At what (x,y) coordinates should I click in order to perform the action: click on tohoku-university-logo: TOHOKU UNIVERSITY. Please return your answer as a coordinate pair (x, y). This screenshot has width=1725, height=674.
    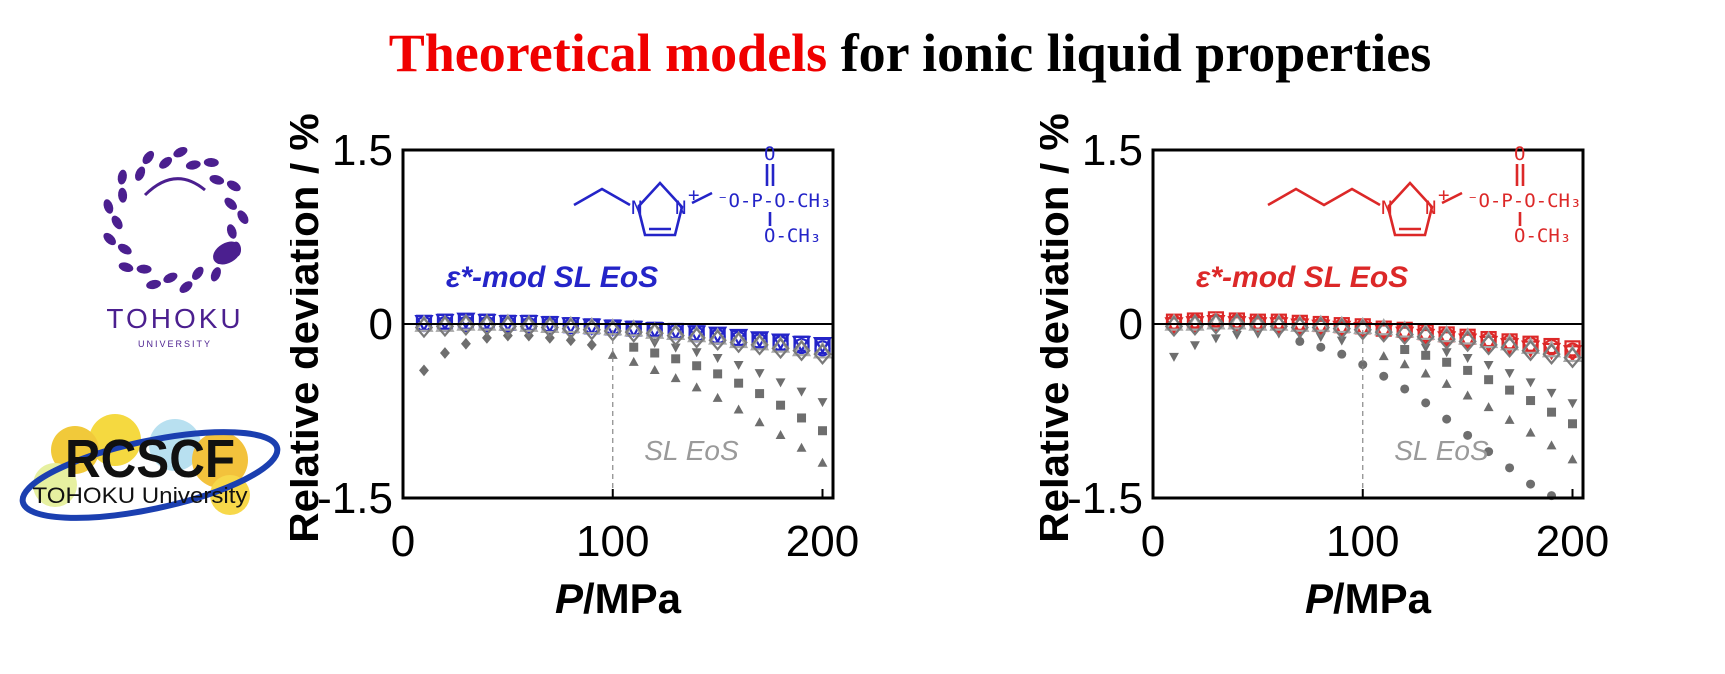
    Looking at the image, I should click on (176, 248).